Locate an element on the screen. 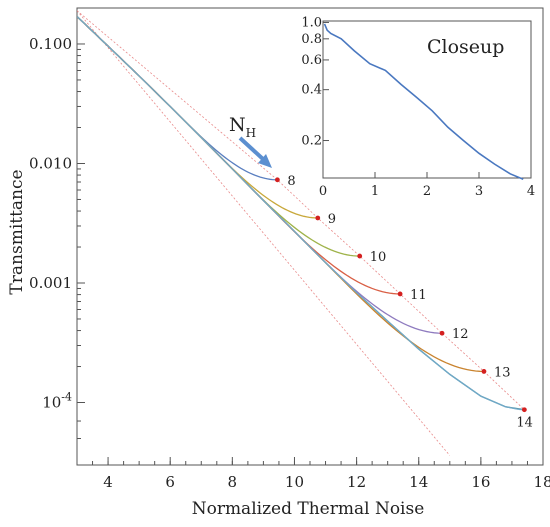 The width and height of the screenshot is (550, 527). x-axis-title: Normalized Thermal Noise is located at coordinates (308, 509).